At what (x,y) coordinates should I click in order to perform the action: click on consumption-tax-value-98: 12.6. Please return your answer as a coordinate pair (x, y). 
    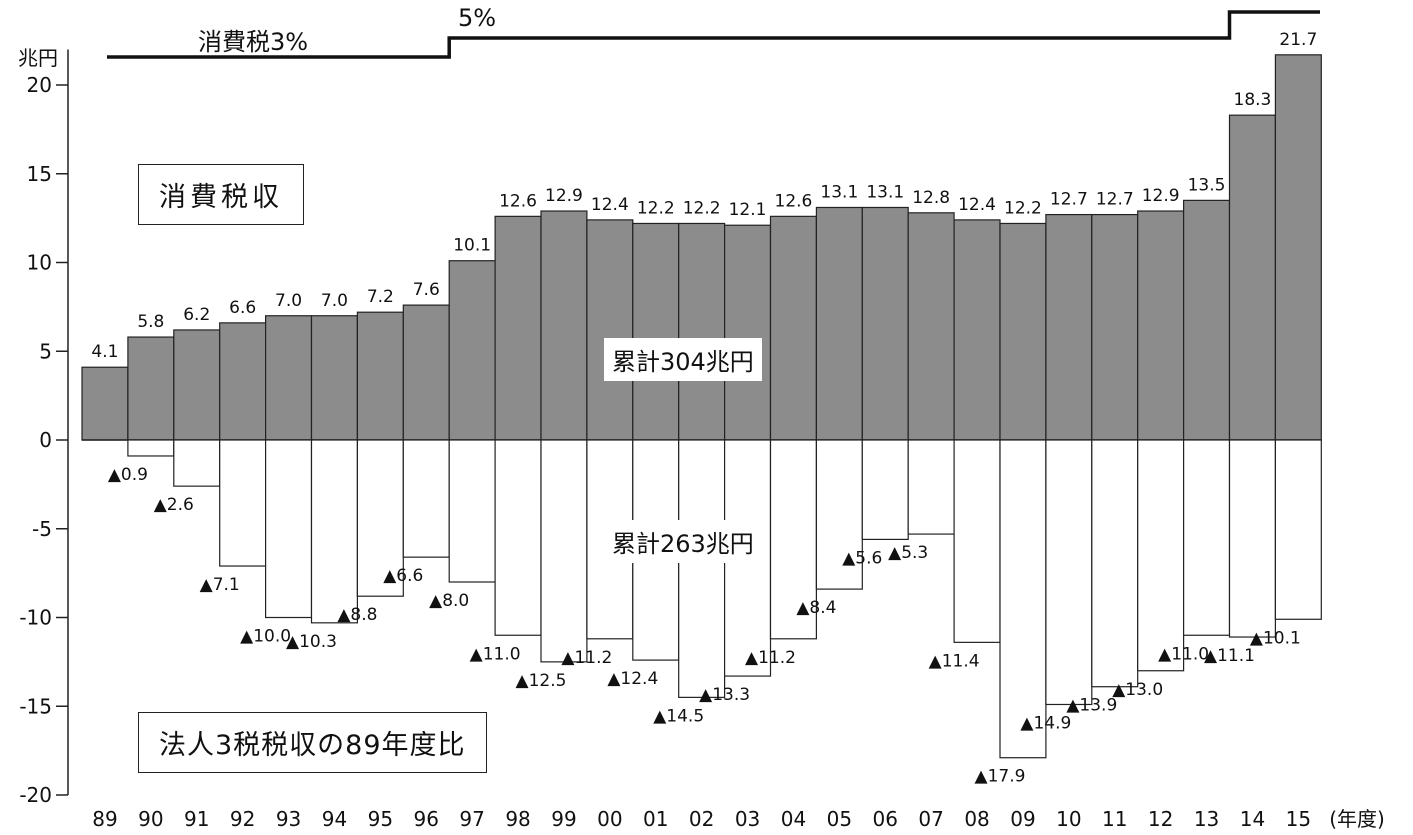
    Looking at the image, I should click on (518, 201).